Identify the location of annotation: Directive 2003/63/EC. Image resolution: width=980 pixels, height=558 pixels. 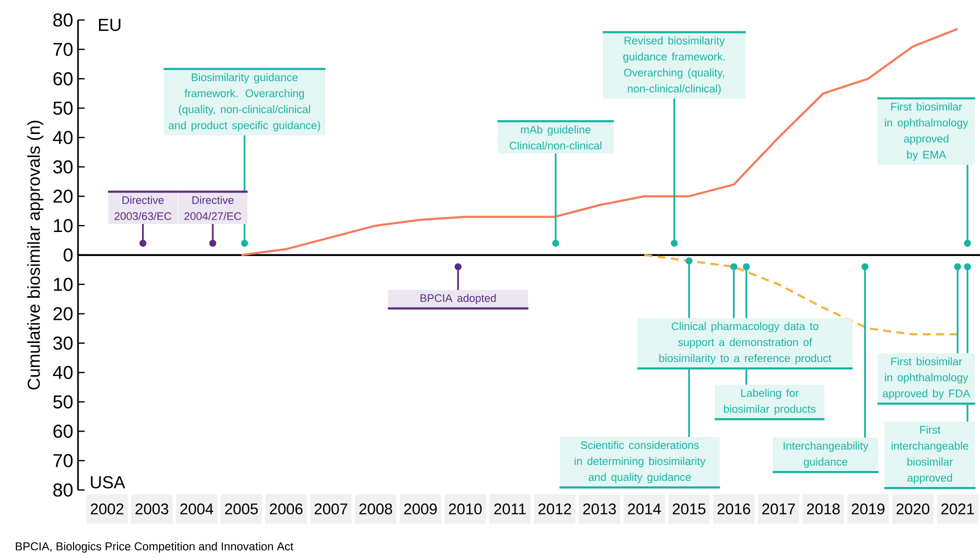
(143, 208).